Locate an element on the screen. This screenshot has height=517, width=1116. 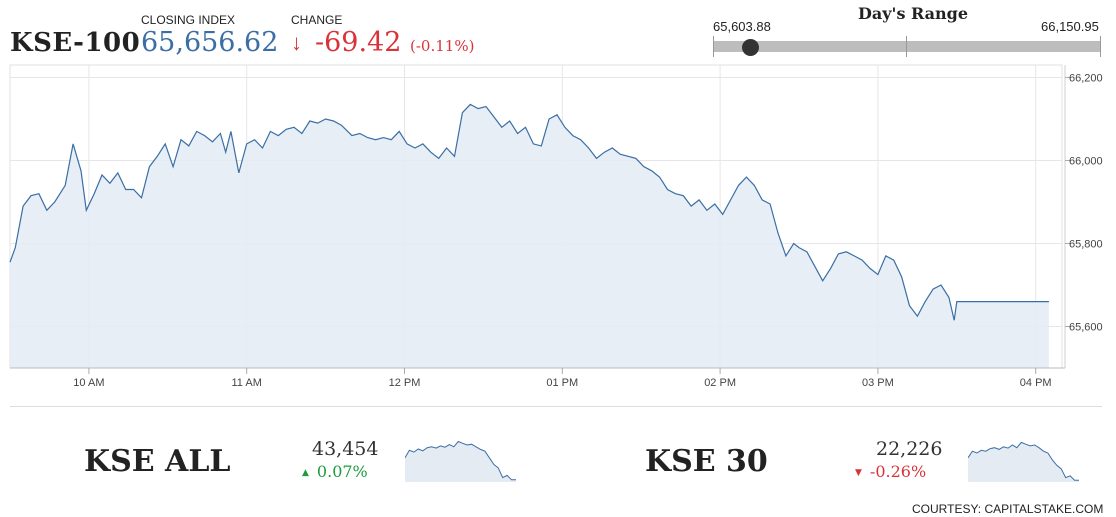
up-arrow-icon: ▲ is located at coordinates (305, 472).